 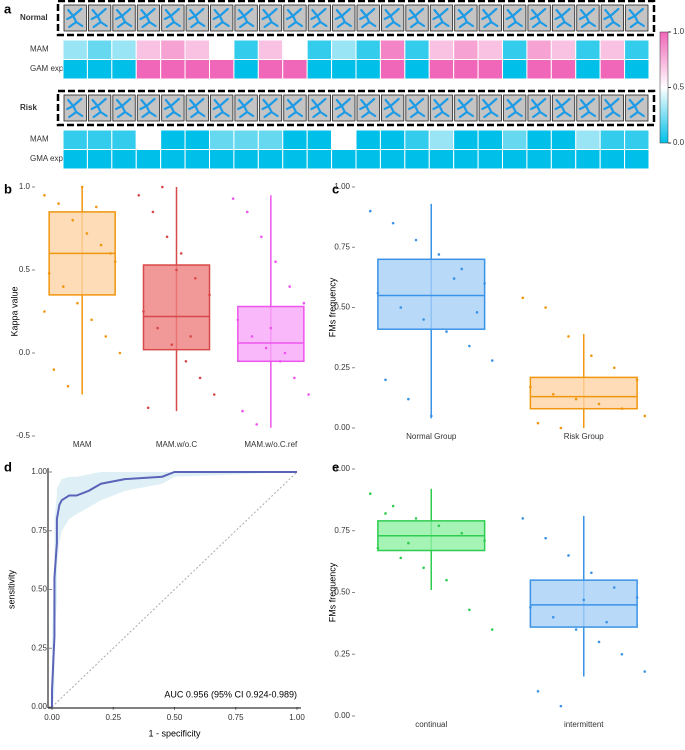 I want to click on y-axis-label: Kappa value, so click(x=14, y=311).